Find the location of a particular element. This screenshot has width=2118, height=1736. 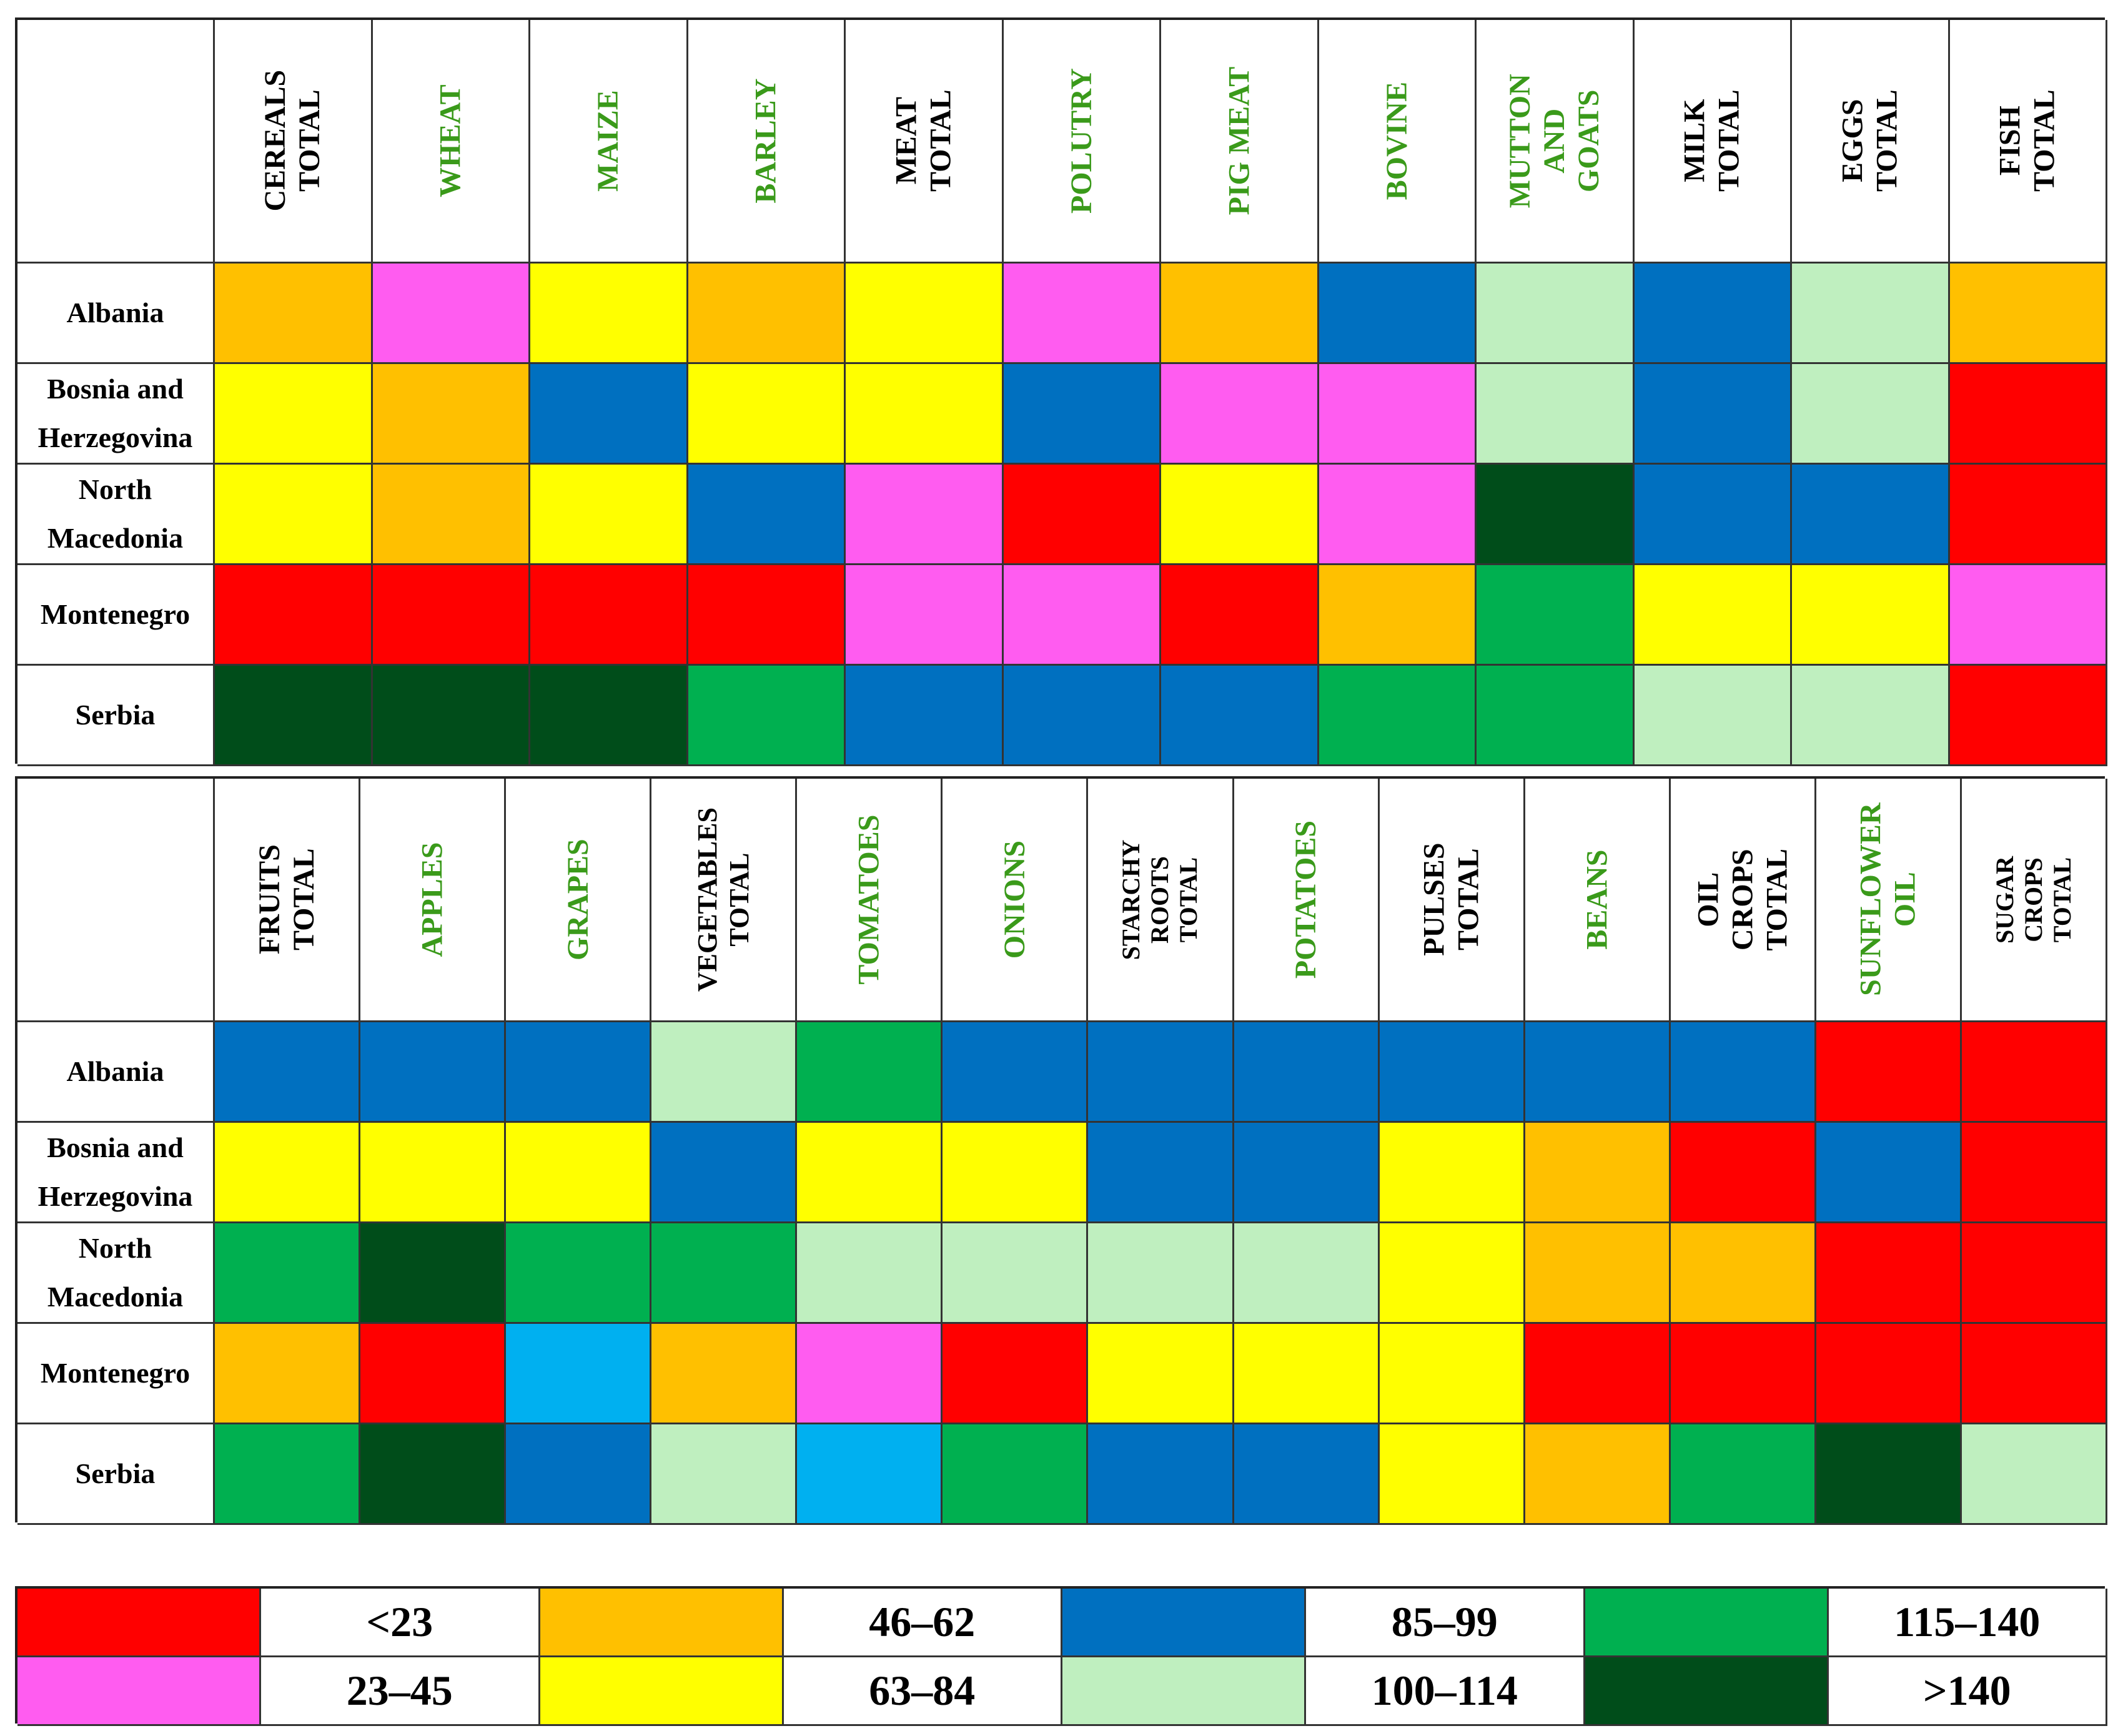

legend-label: 85–99 is located at coordinates (1445, 1623).